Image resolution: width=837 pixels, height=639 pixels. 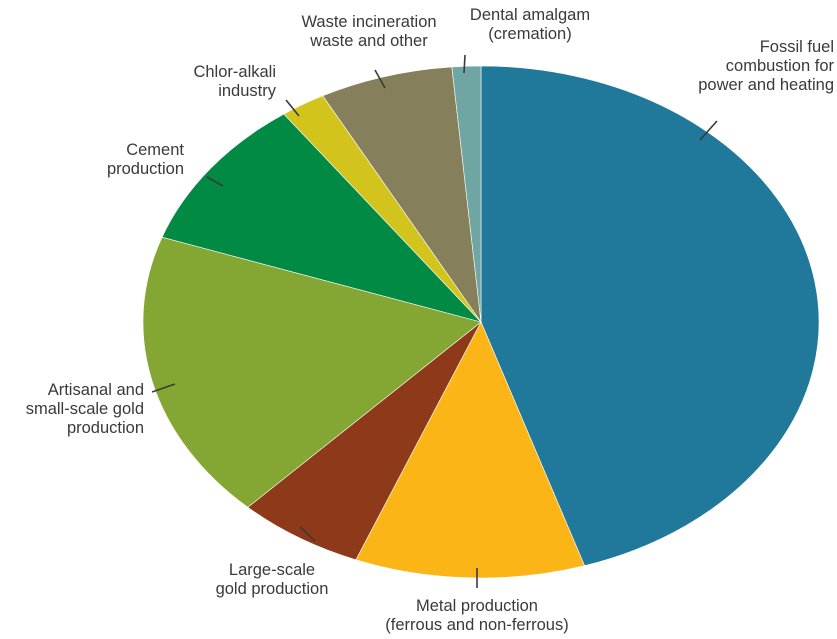 What do you see at coordinates (145, 169) in the screenshot?
I see `slice-label-4-line-1: production` at bounding box center [145, 169].